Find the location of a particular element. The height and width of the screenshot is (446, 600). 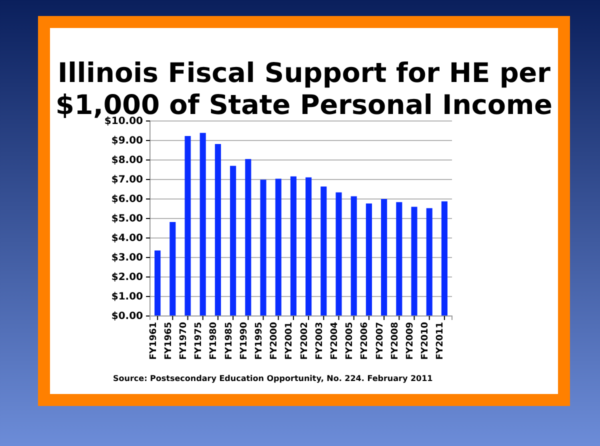

y-tick-label: $0.00 is located at coordinates (127, 316).